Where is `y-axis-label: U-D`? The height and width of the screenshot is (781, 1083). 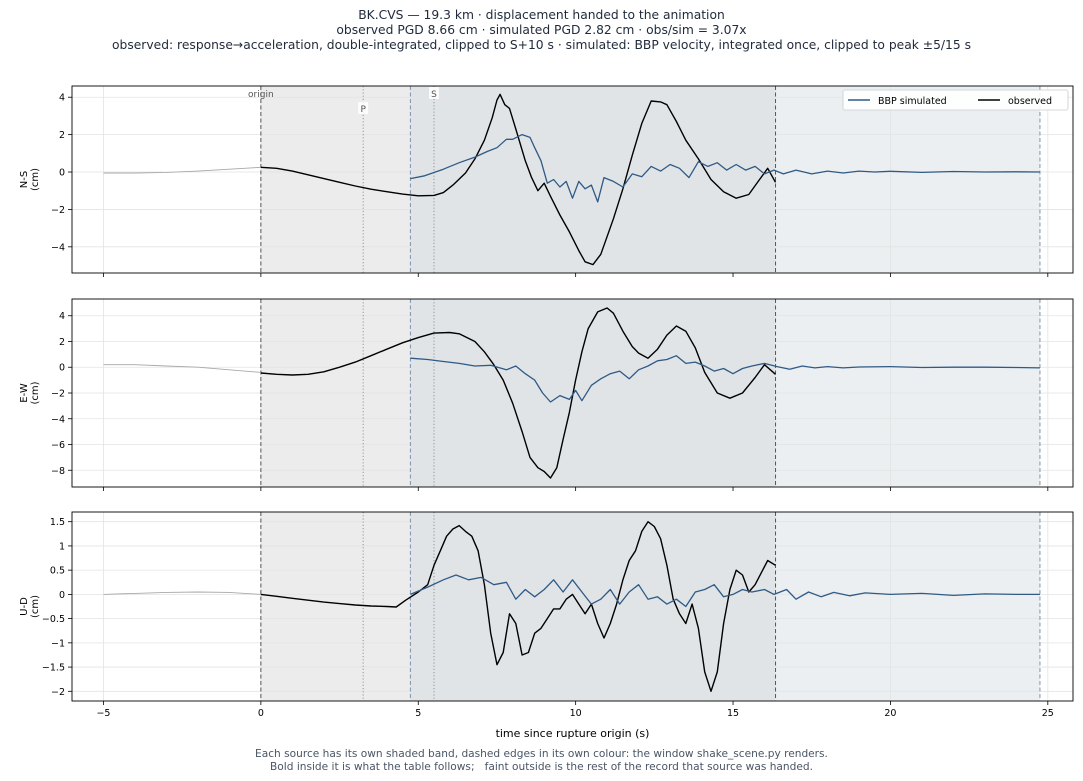
y-axis-label: U-D is located at coordinates (24, 606).